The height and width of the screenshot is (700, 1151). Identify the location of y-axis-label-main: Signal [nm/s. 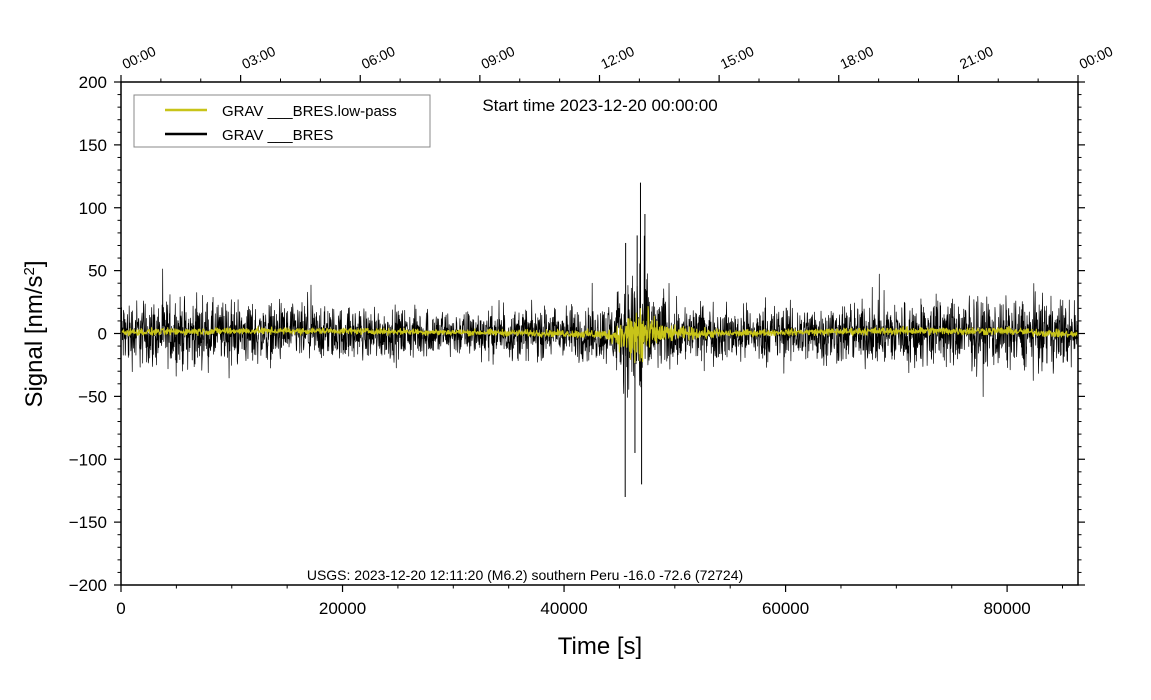
(34, 341).